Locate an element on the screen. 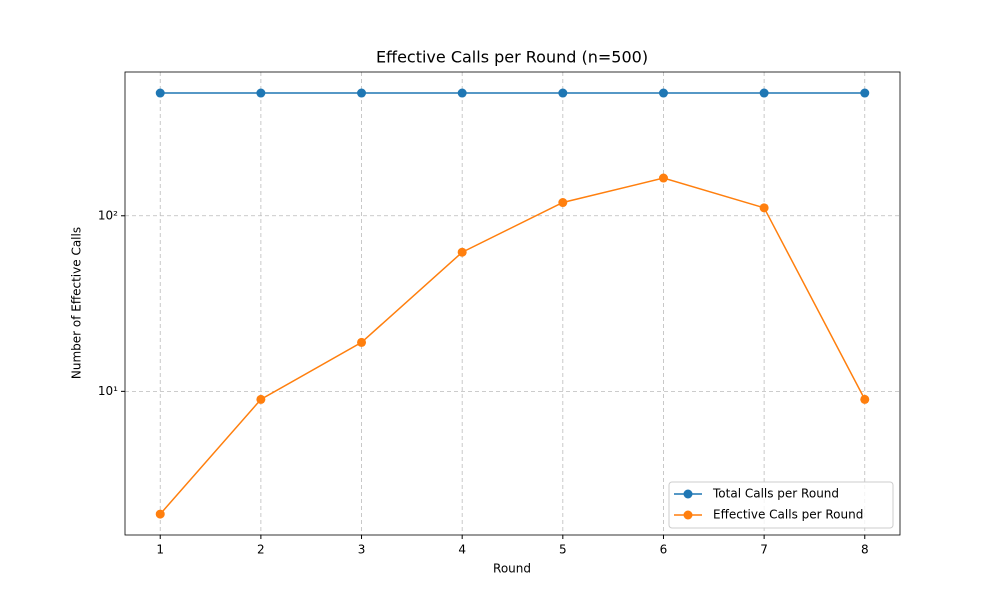 Image resolution: width=1000 pixels, height=600 pixels. chart-title: Effective Calls per Round (n=500) is located at coordinates (512, 57).